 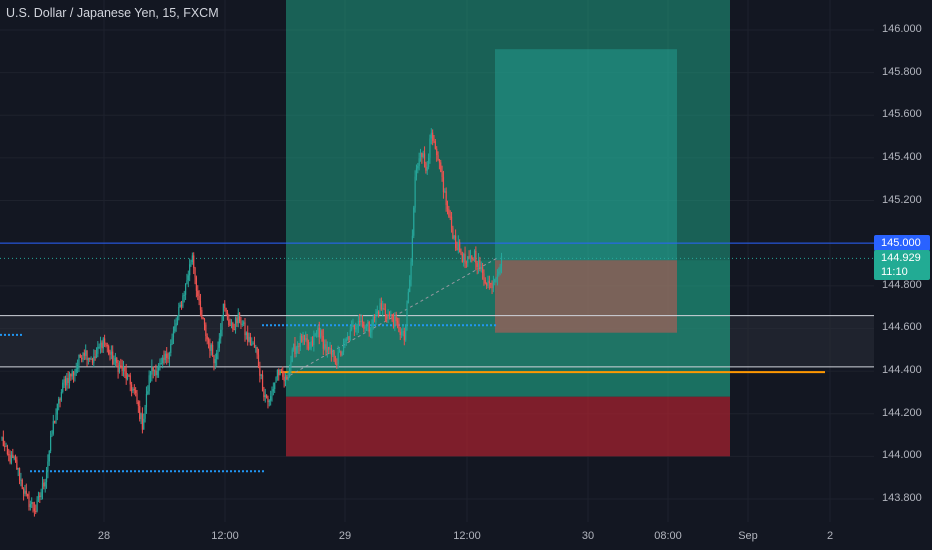 I want to click on price-tick-label: 145.800, so click(x=902, y=71).